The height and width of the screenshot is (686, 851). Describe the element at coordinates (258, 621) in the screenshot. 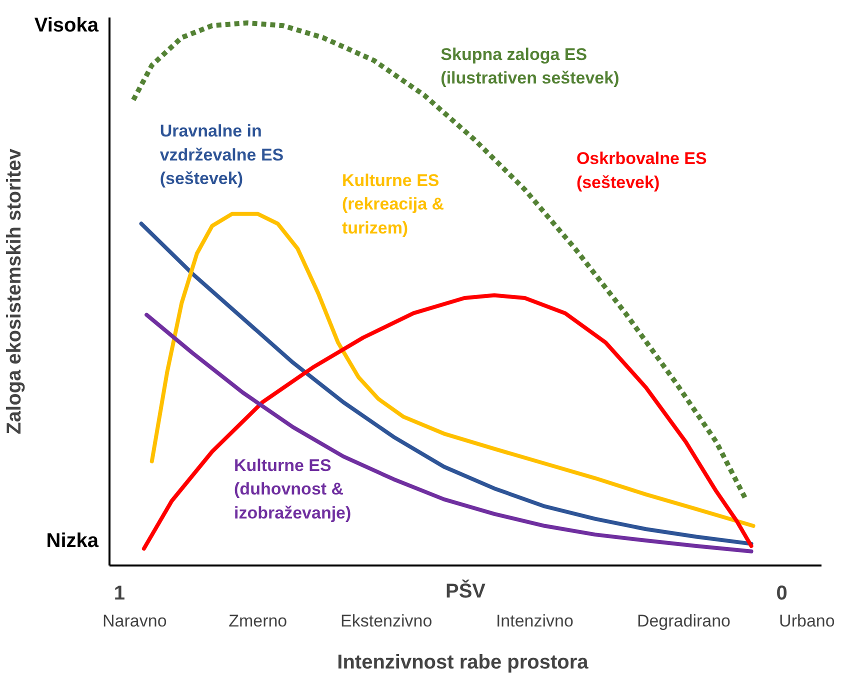

I see `text: Zmerno` at that location.